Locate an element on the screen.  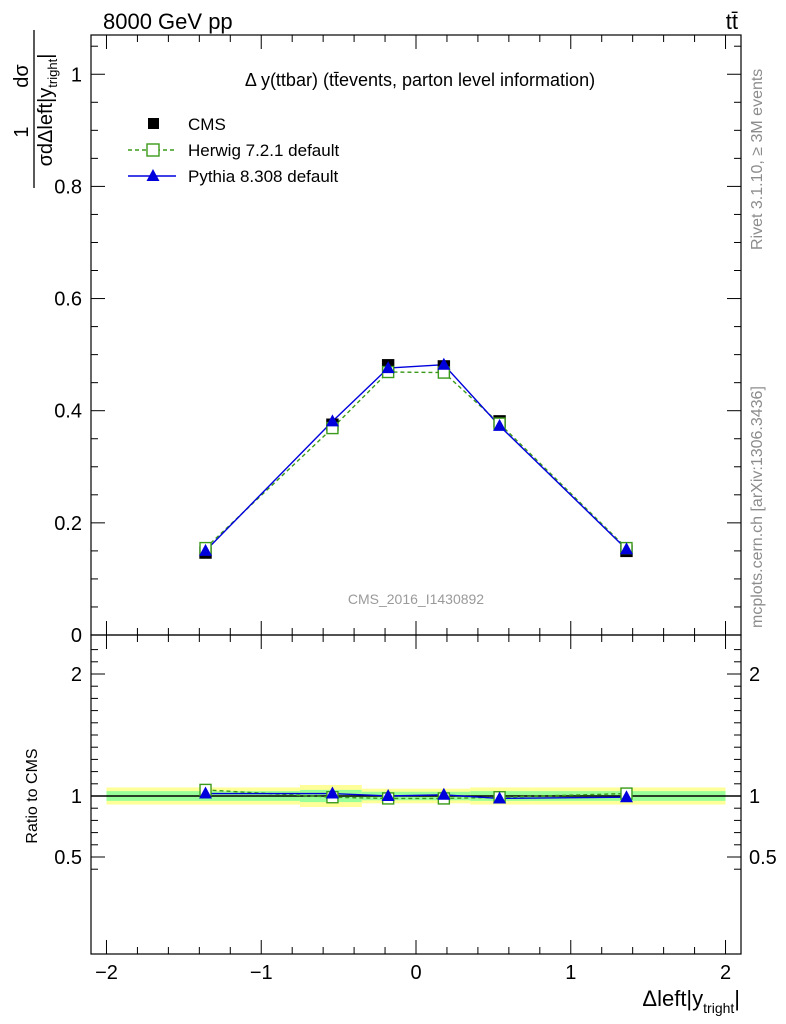
main-y-tick-label: 0 is located at coordinates (76, 636).